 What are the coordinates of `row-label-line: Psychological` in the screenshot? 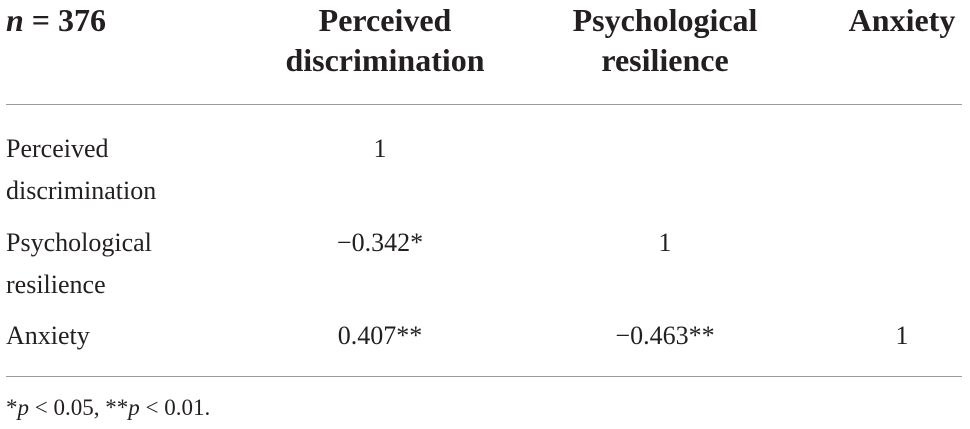 It's located at (79, 242).